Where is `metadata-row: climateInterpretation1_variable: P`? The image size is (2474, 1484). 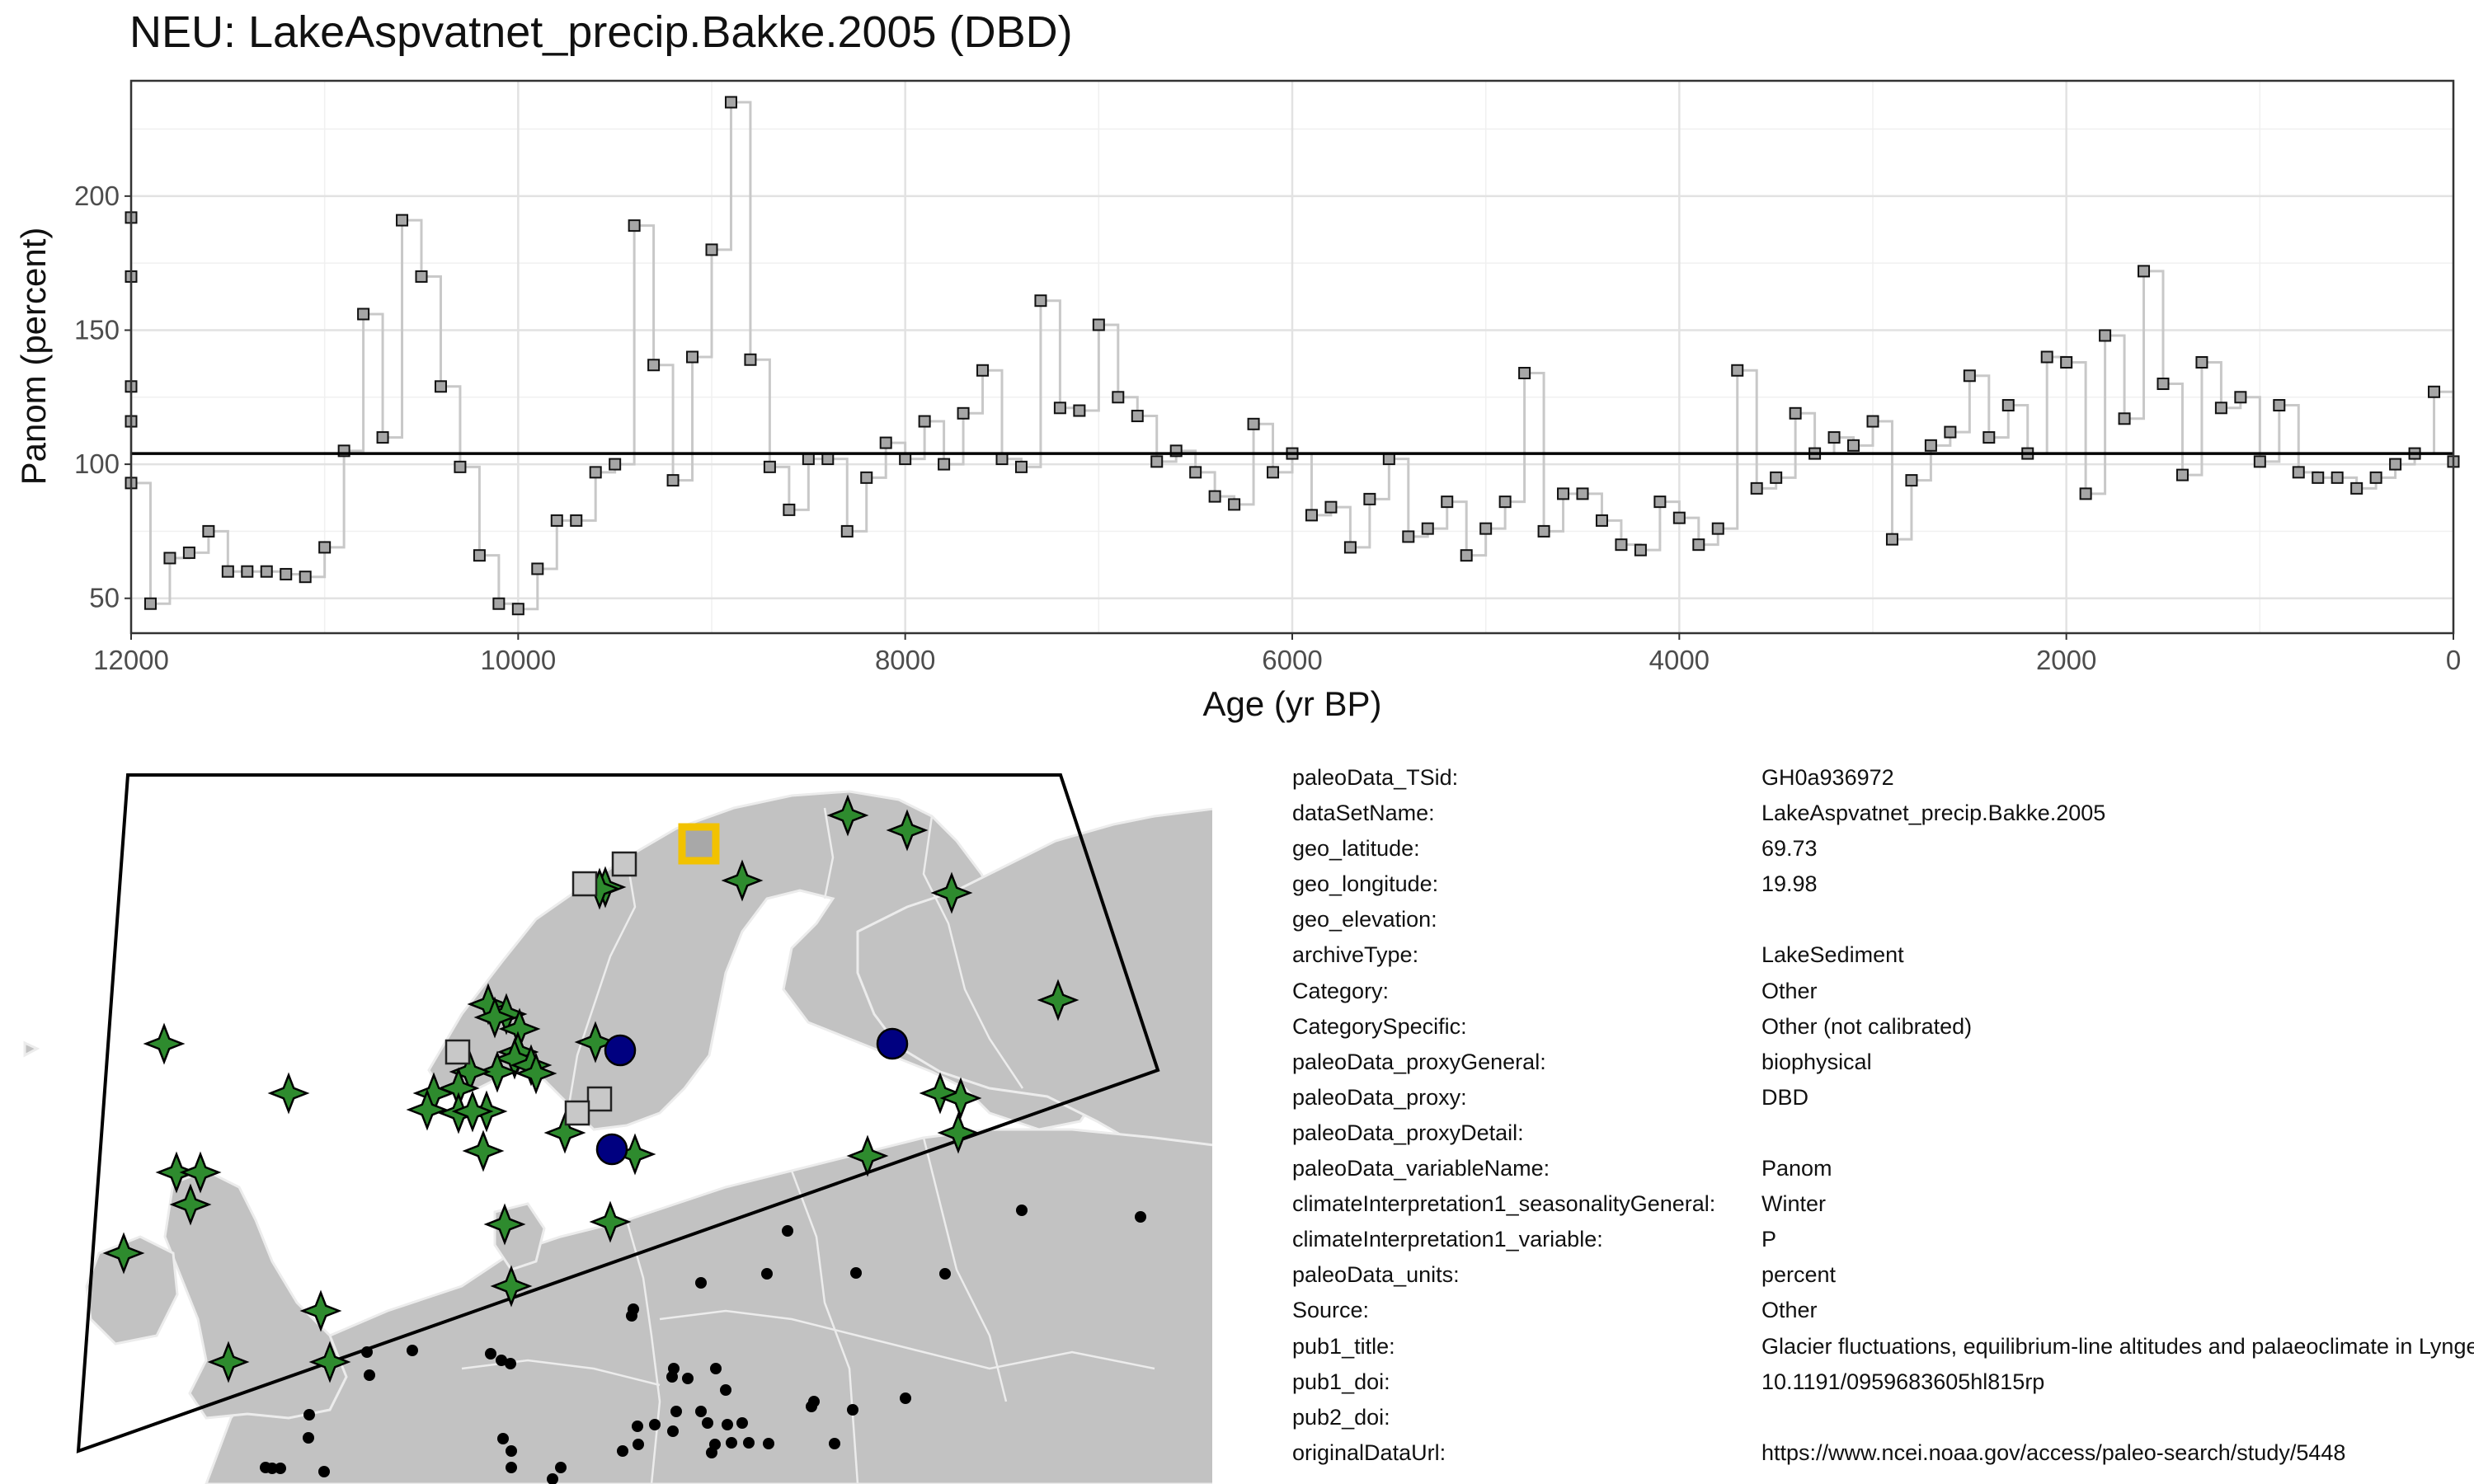 metadata-row: climateInterpretation1_variable: P is located at coordinates (1883, 1239).